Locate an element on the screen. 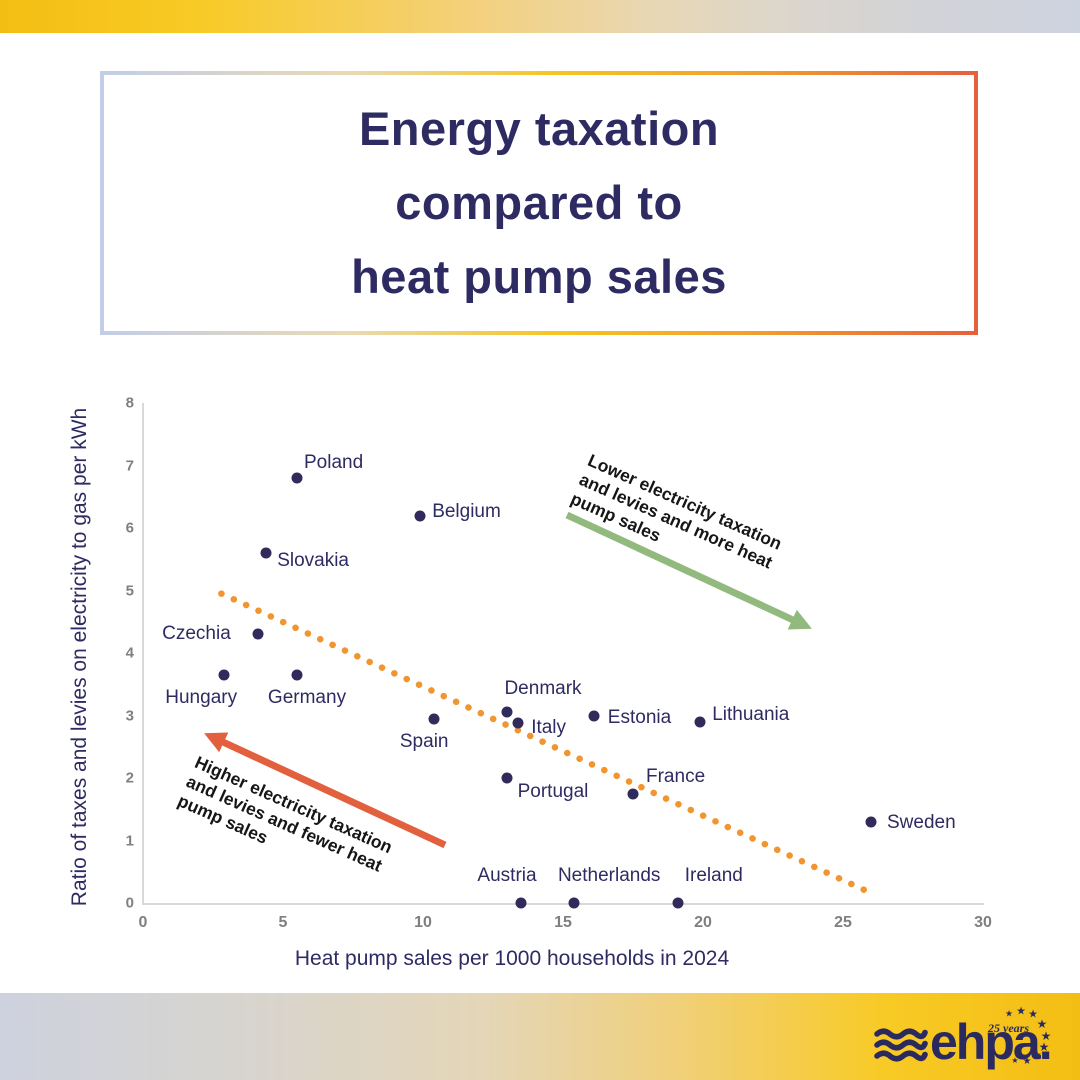  data-point-label-portugal: Portugal is located at coordinates (553, 791).